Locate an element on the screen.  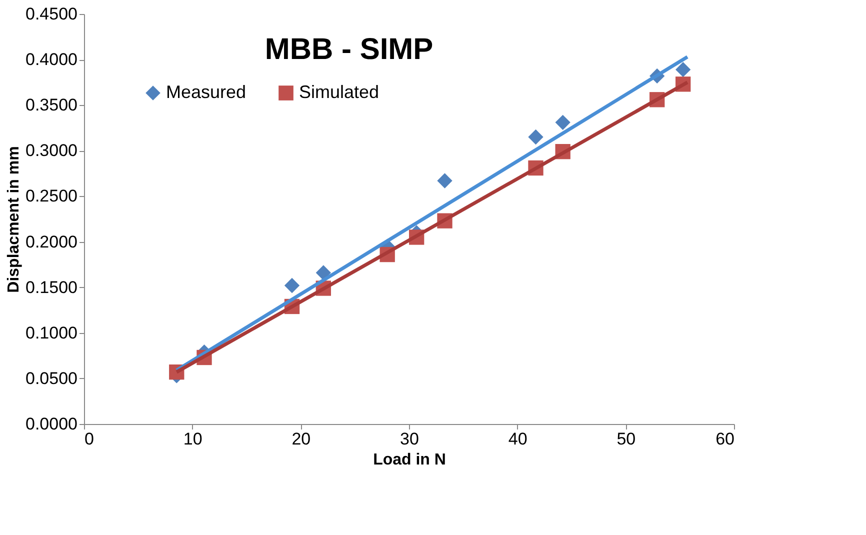
y-tick-label: 0.4500 is located at coordinates (52, 14).